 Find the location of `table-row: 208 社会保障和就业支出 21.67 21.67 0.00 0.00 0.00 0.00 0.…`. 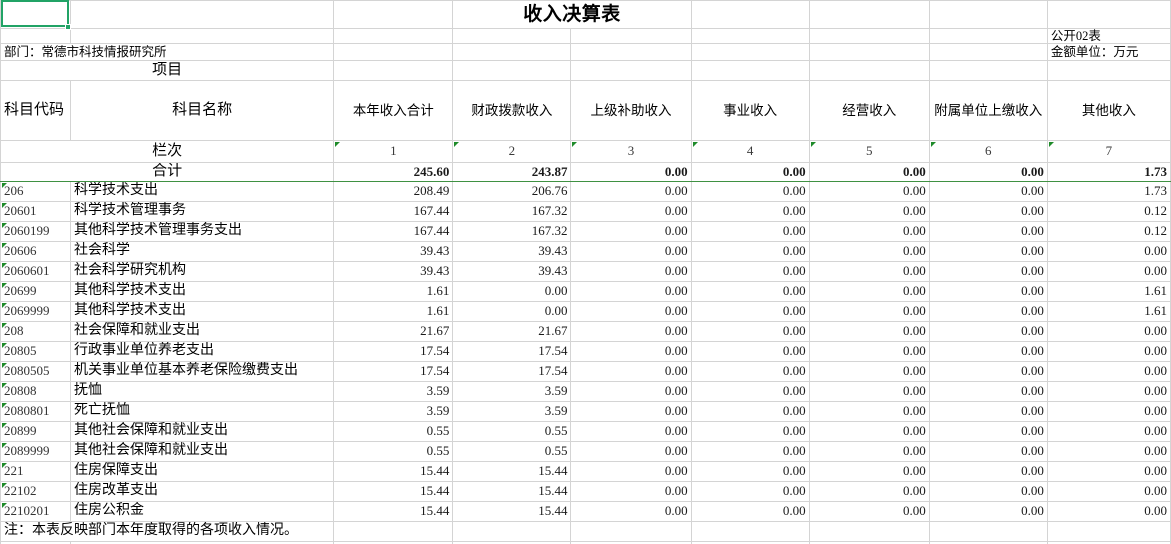

table-row: 208 社会保障和就业支出 21.67 21.67 0.00 0.00 0.00 0.00 0.… is located at coordinates (585, 331).